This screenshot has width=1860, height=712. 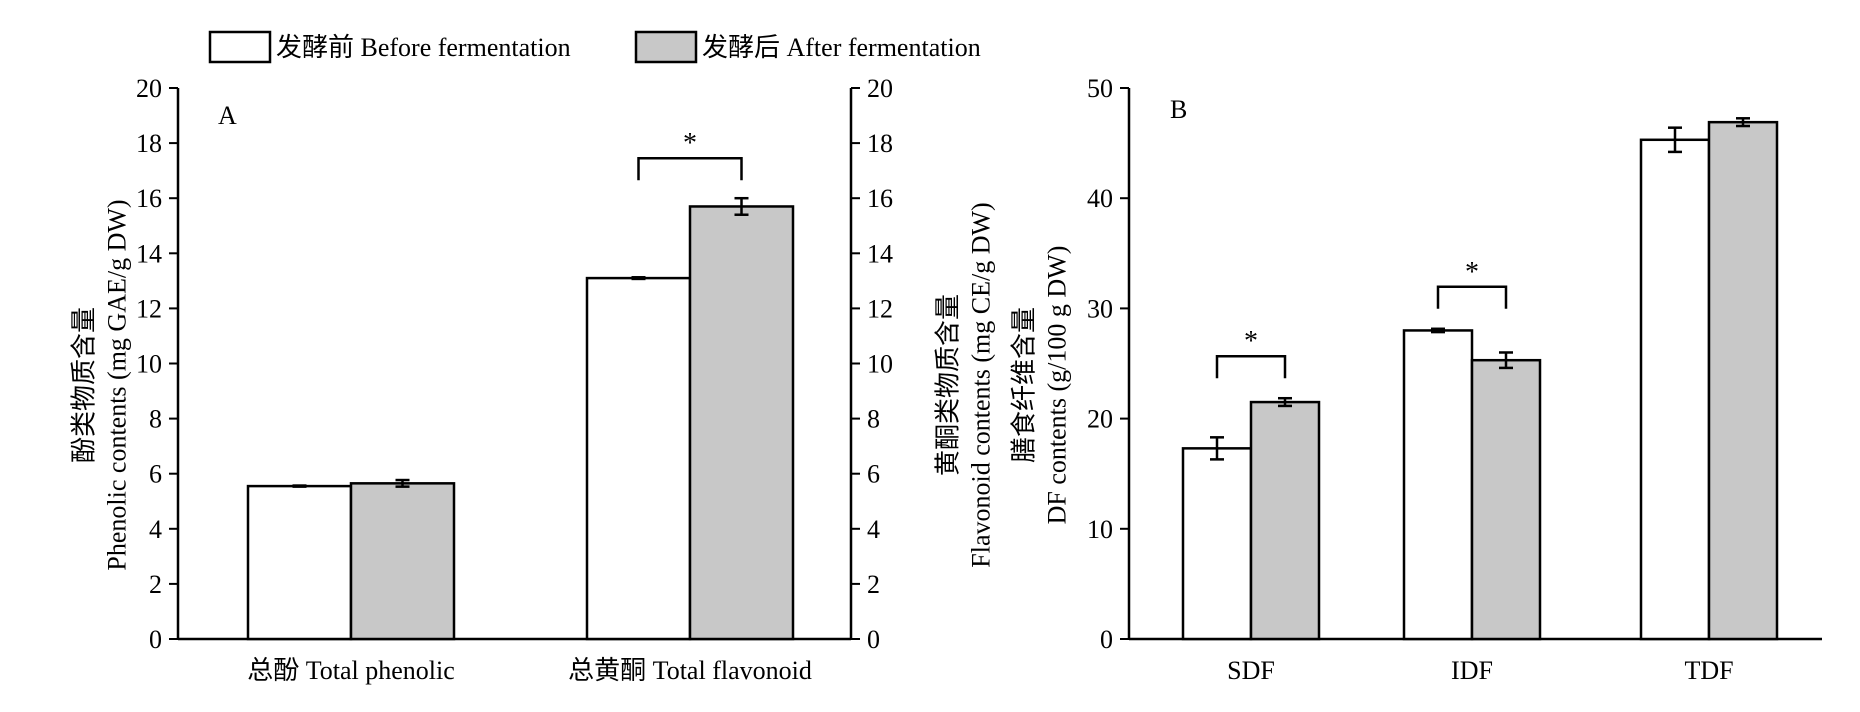 I want to click on y-tick-label-right: 6, so click(x=873, y=474).